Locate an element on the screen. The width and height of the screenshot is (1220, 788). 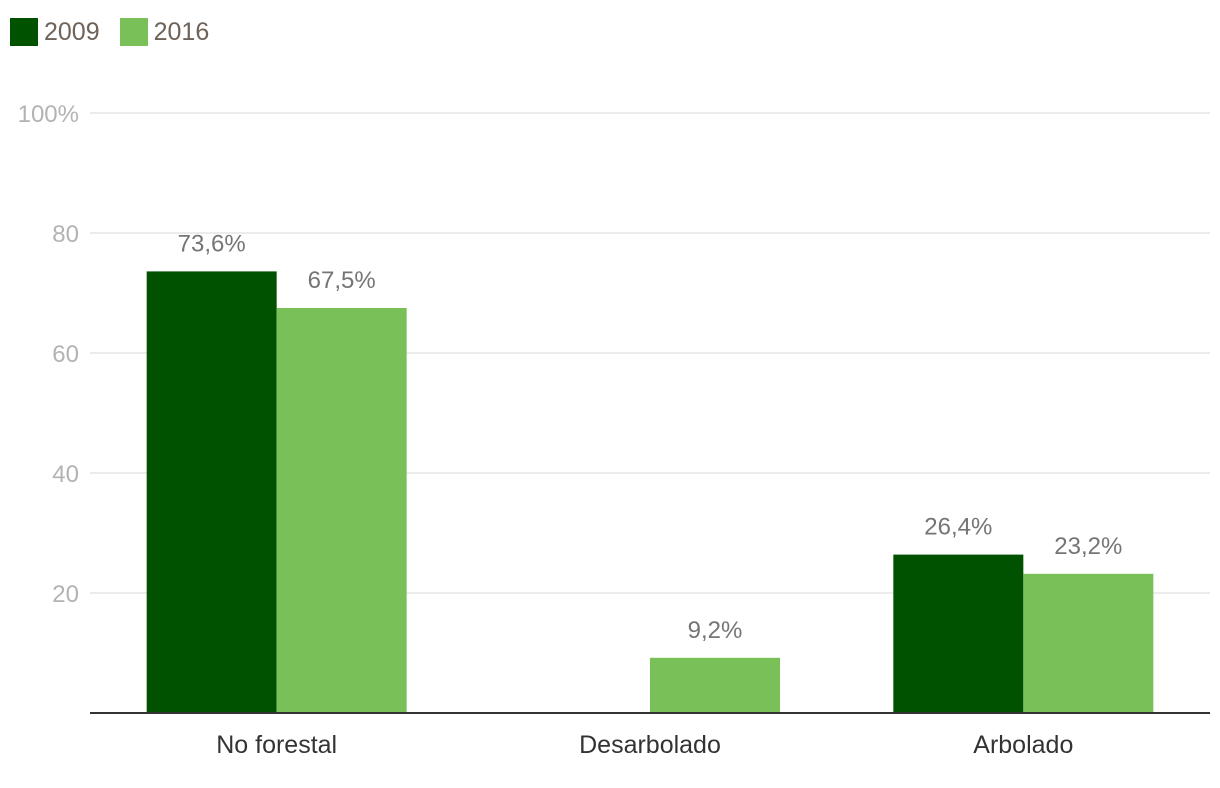
y-tick-label: 100% is located at coordinates (48, 114).